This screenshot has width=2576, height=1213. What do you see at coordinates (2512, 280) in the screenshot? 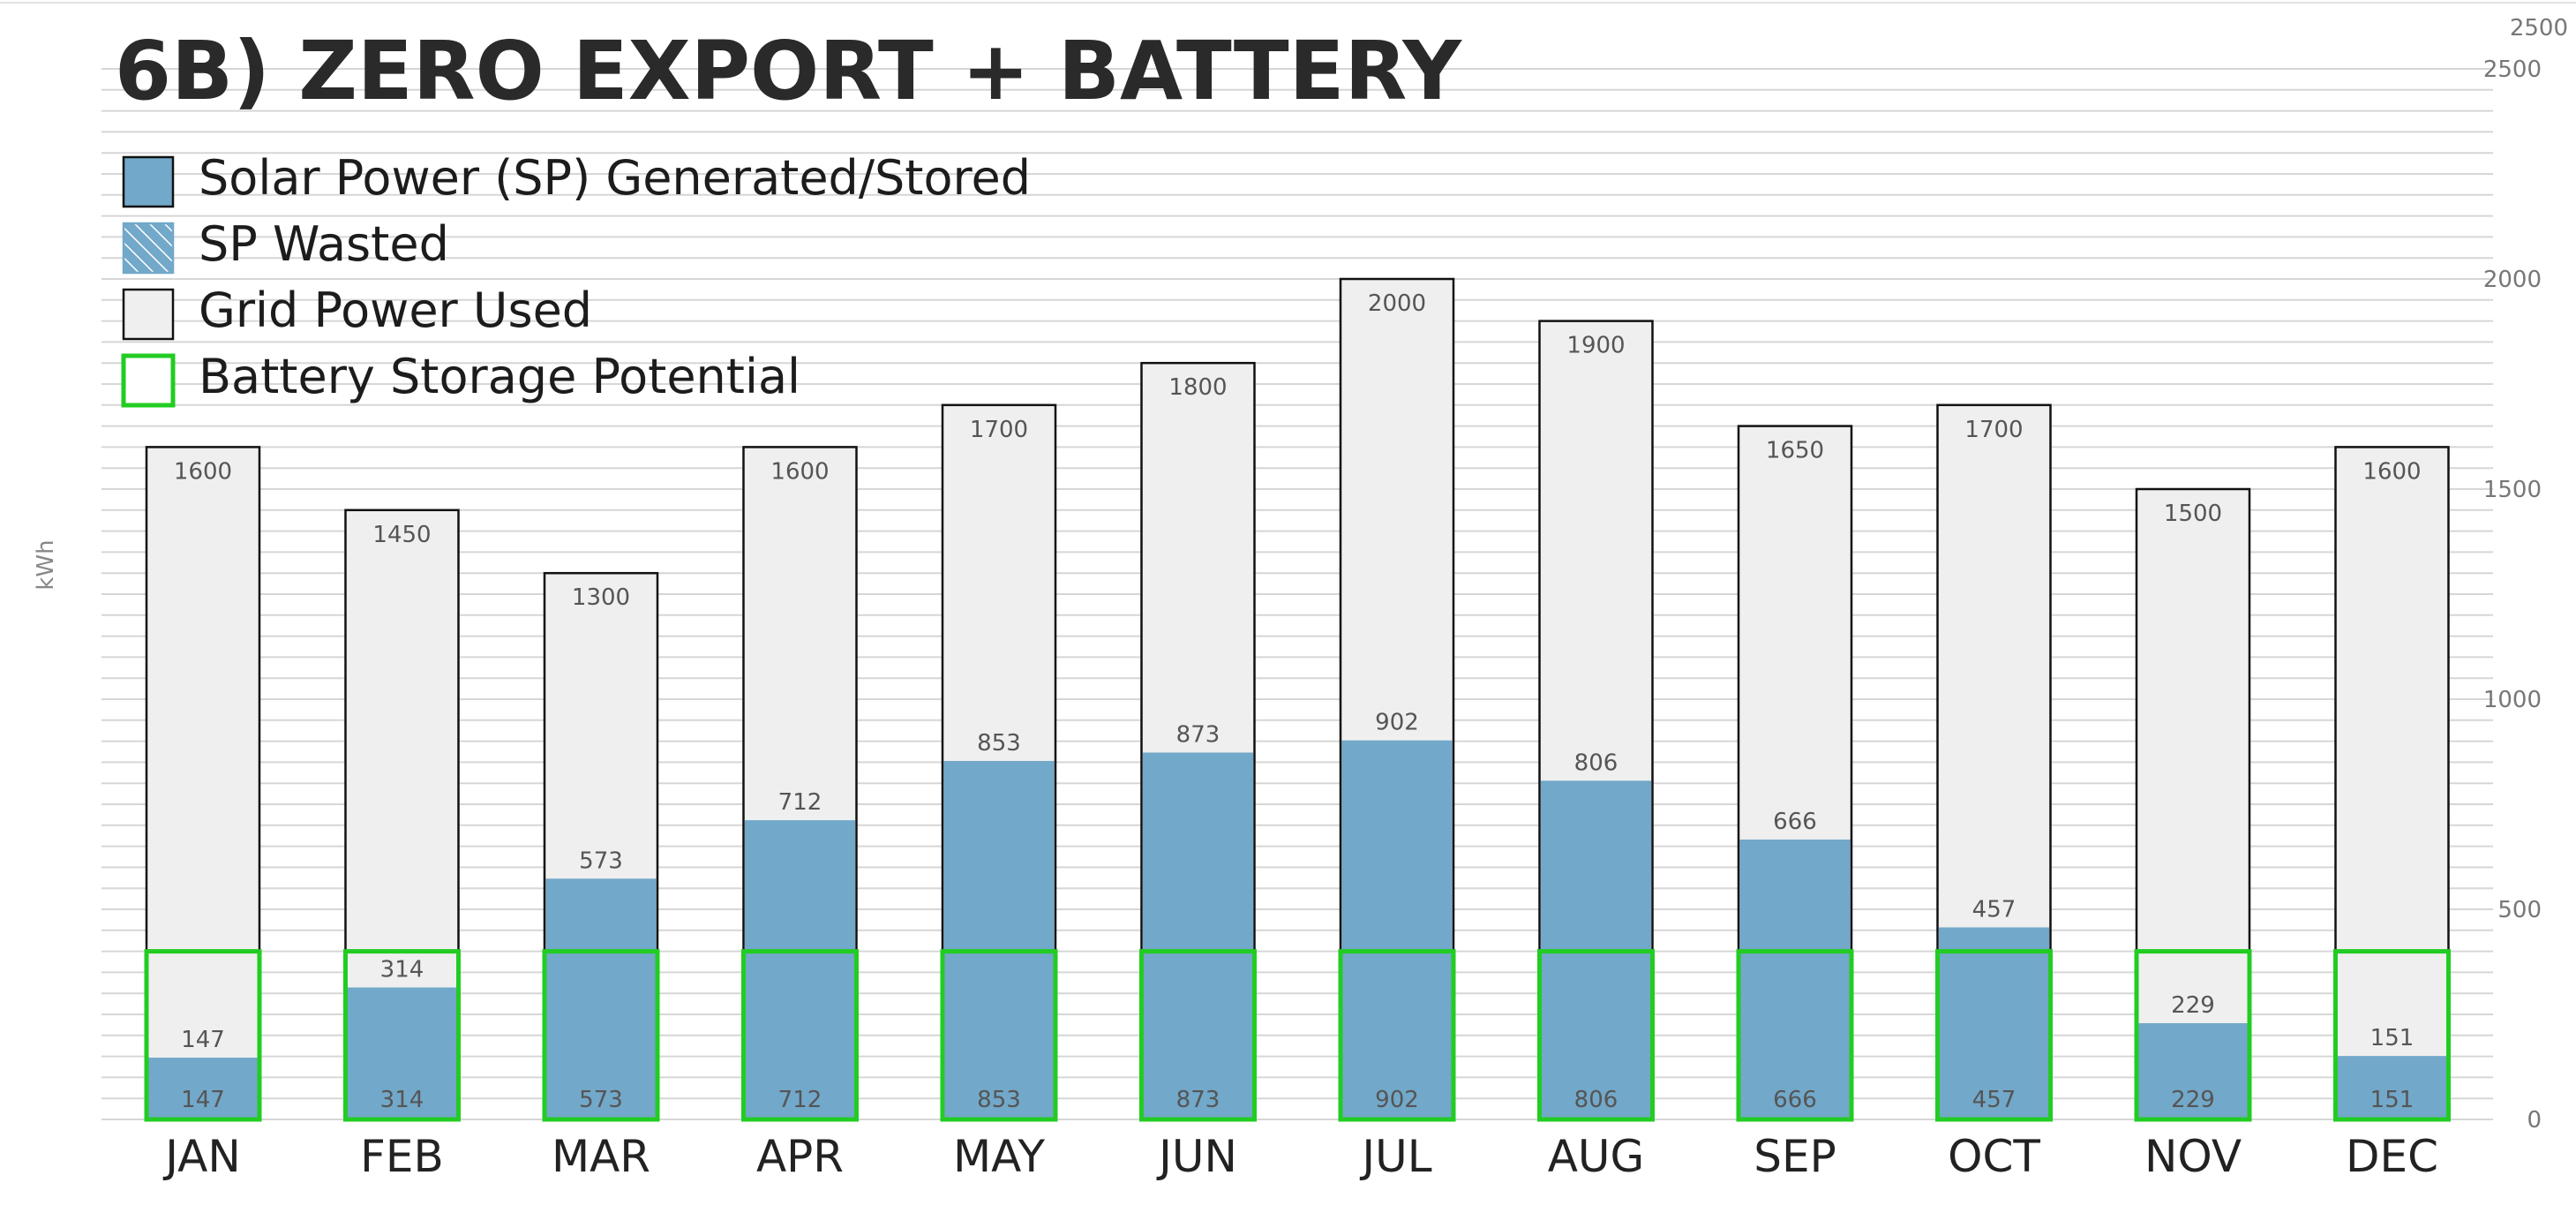
I see `y-tick-label: 2000` at bounding box center [2512, 280].